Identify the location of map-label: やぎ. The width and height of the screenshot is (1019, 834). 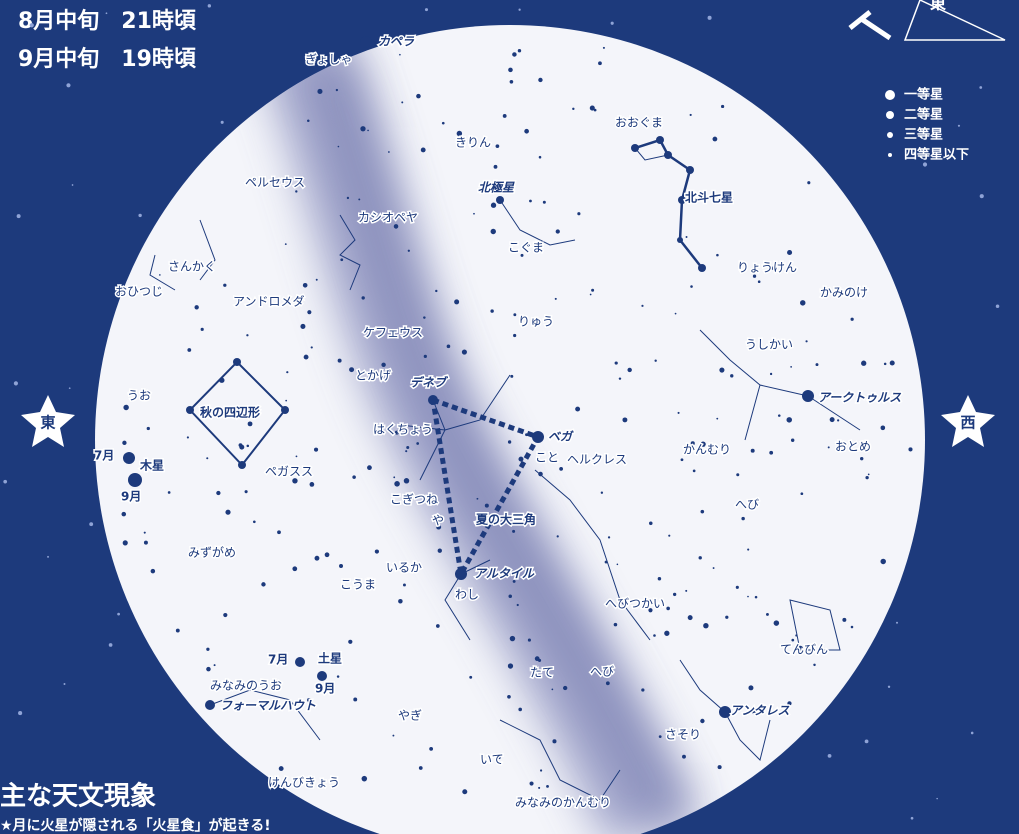
(410, 716).